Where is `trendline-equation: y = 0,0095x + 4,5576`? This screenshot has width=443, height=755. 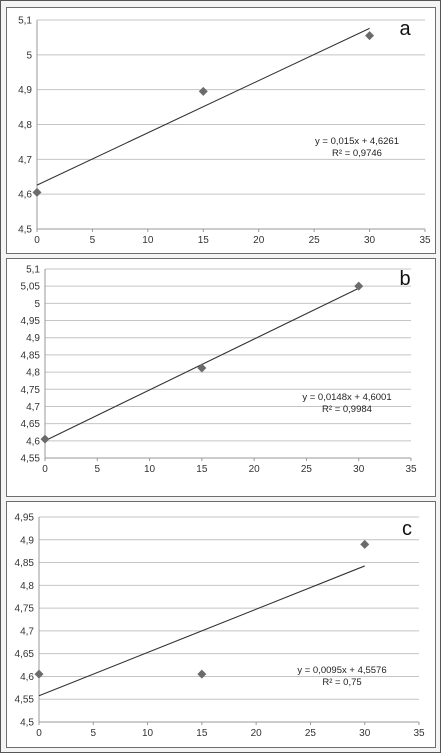 trendline-equation: y = 0,0095x + 4,5576 is located at coordinates (341, 670).